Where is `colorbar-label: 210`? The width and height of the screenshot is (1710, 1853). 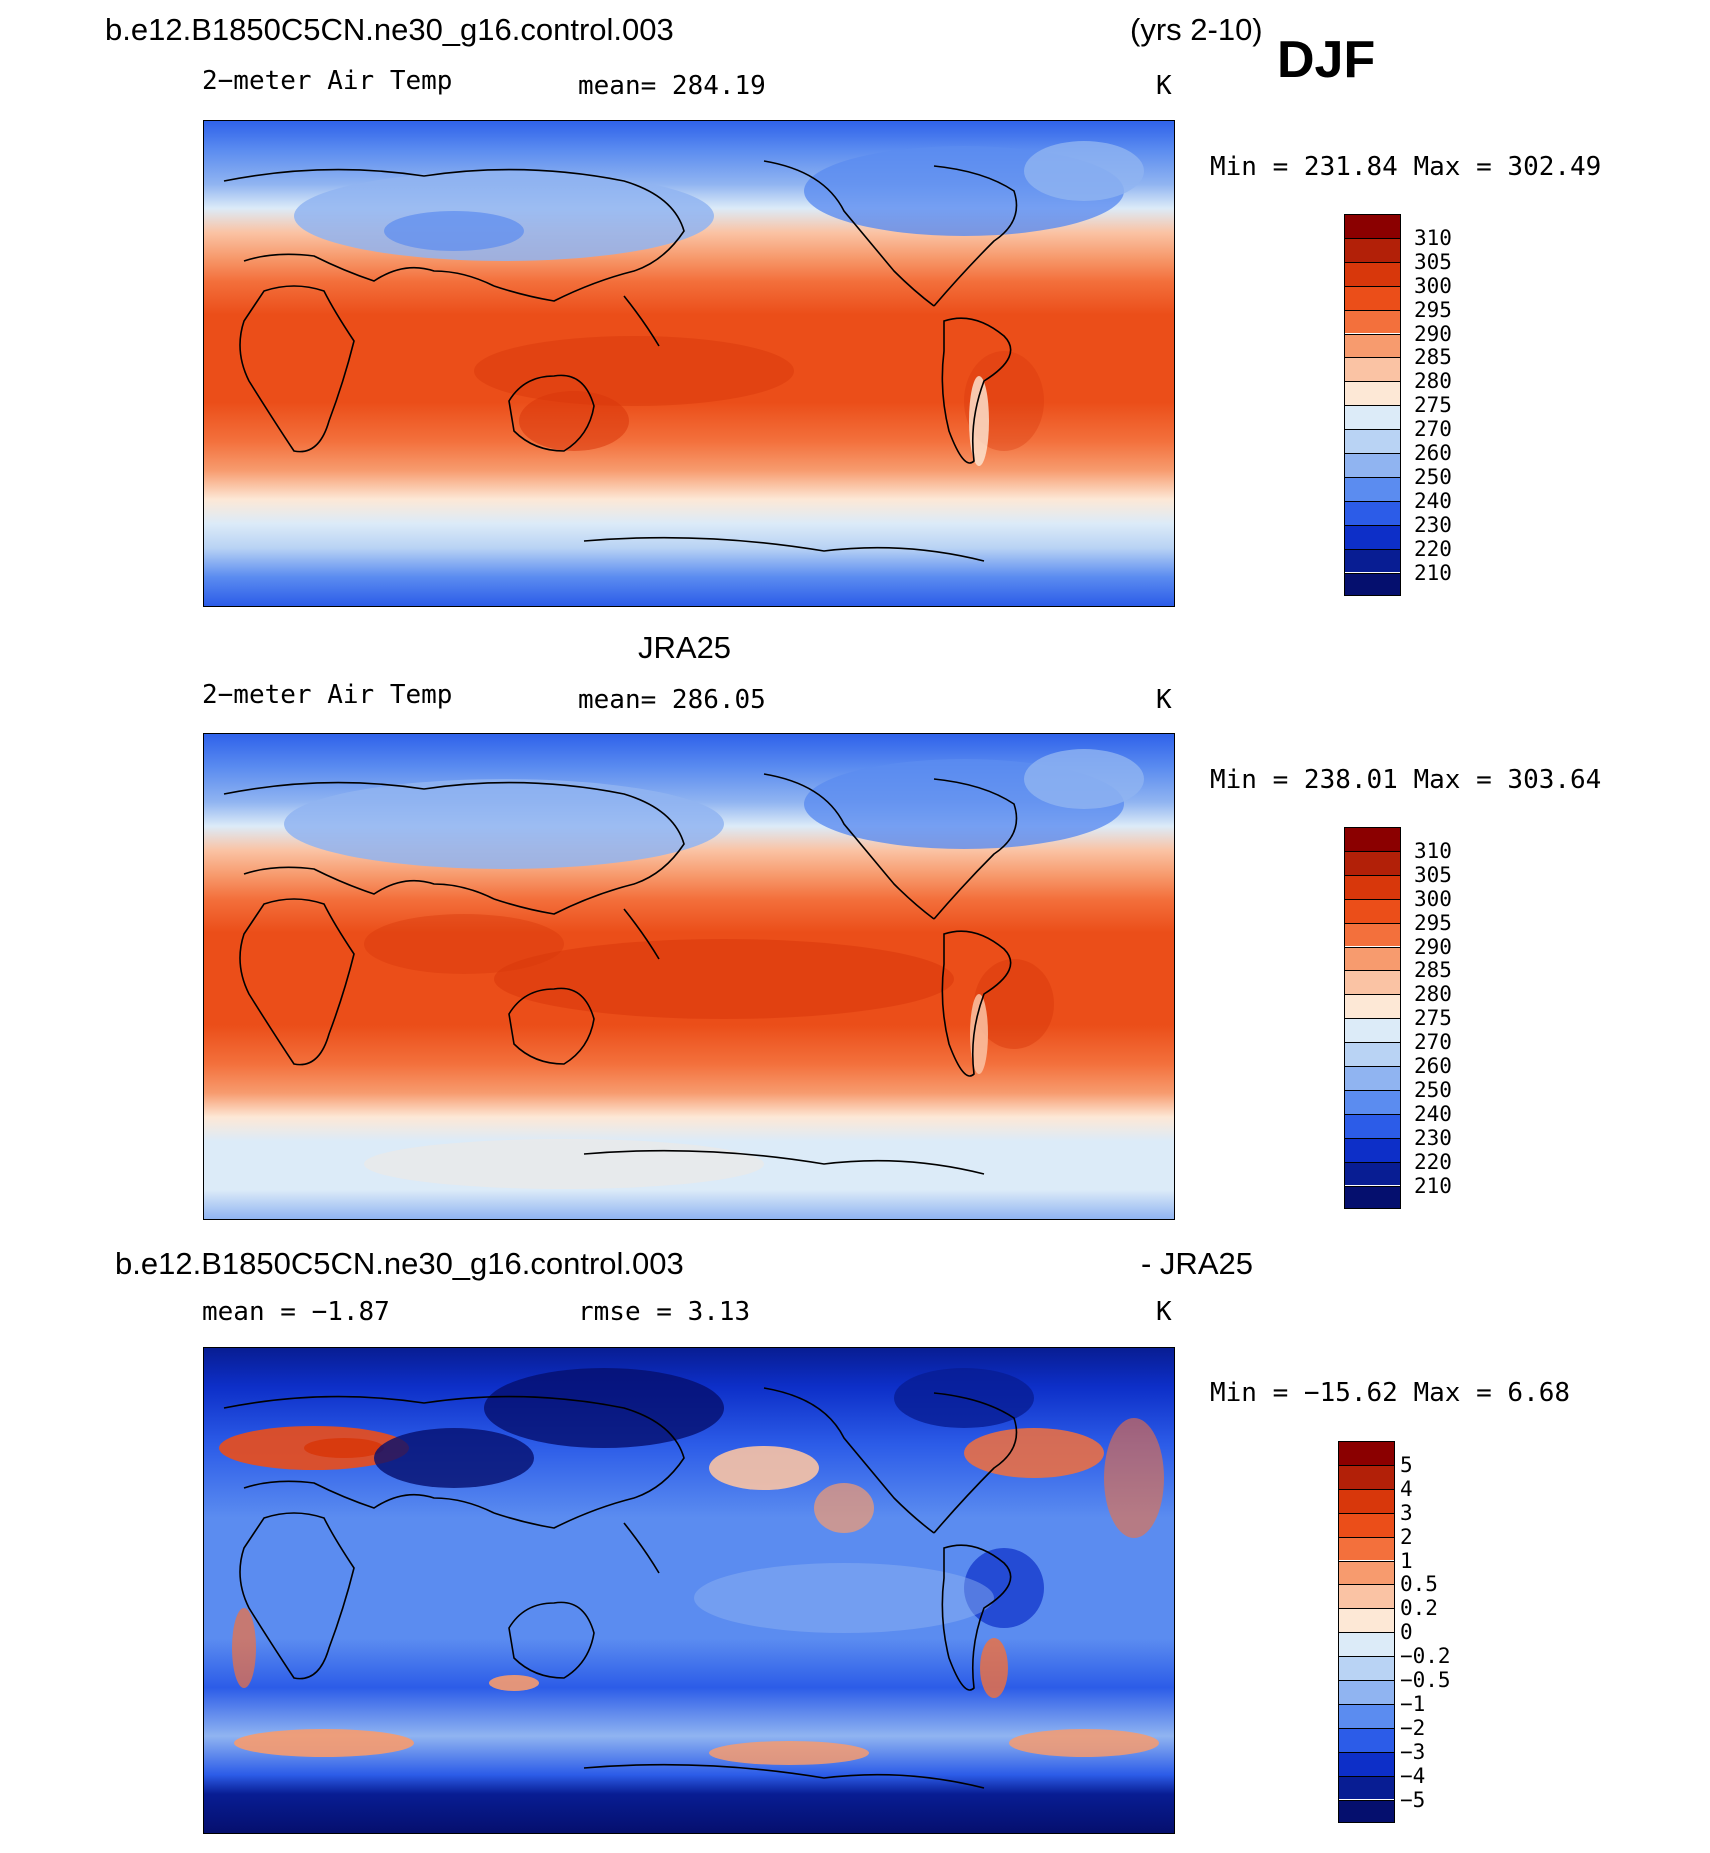
colorbar-label: 210 is located at coordinates (1433, 572).